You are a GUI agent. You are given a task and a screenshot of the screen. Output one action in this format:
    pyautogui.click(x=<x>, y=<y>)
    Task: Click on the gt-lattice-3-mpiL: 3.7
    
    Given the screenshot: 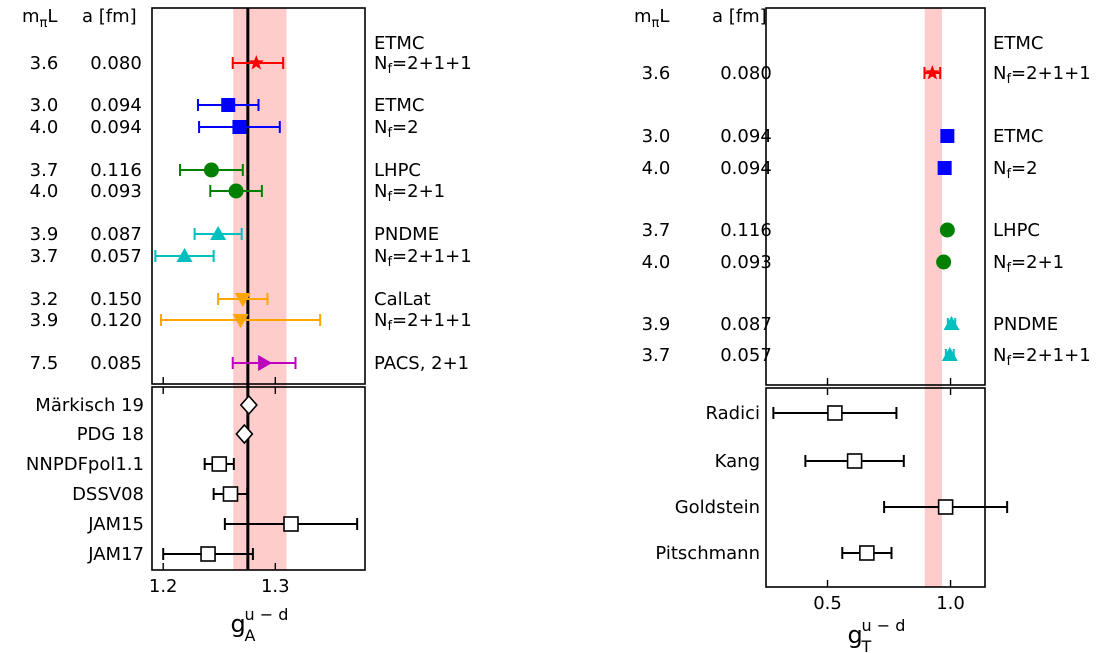 What is the action you would take?
    pyautogui.click(x=656, y=230)
    